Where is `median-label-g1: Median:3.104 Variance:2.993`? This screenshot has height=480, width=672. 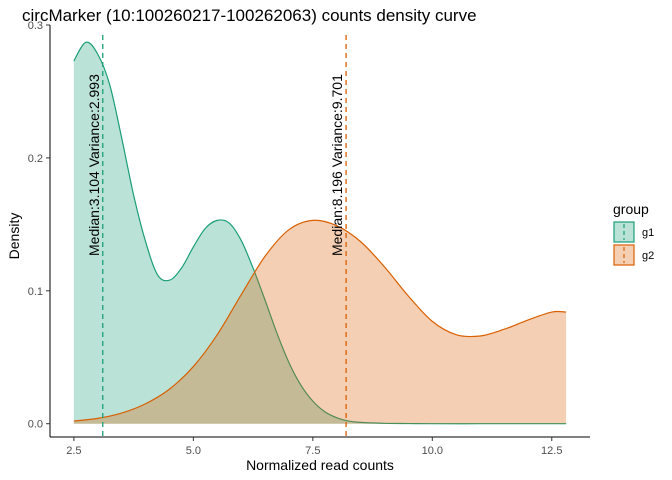 median-label-g1: Median:3.104 Variance:2.993 is located at coordinates (94, 165).